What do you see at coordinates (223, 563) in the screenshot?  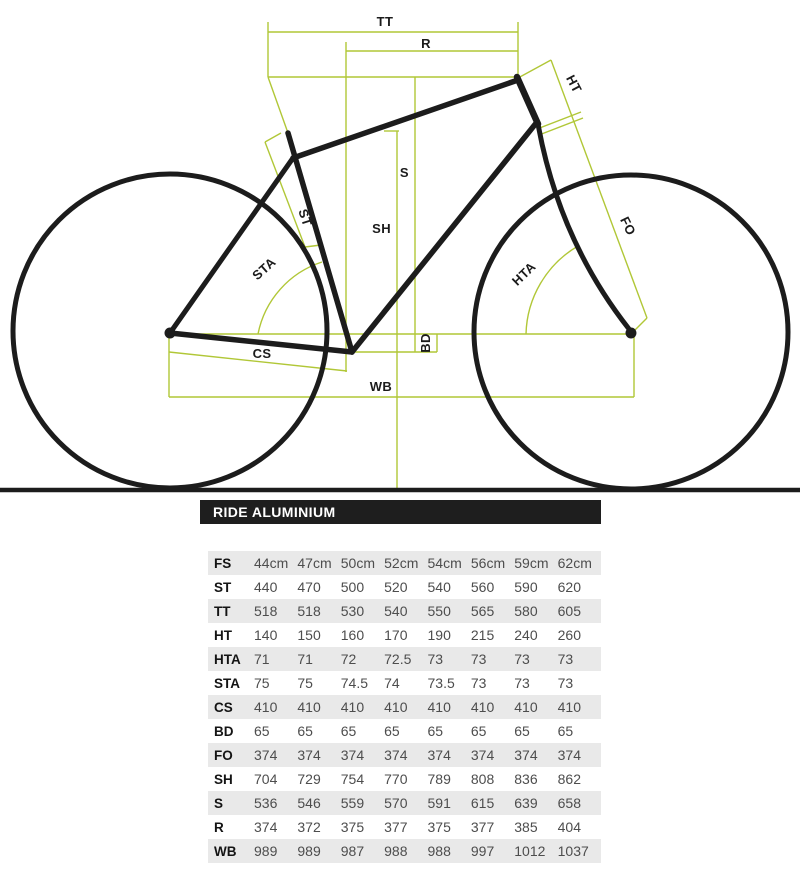 I see `row-label: FS` at bounding box center [223, 563].